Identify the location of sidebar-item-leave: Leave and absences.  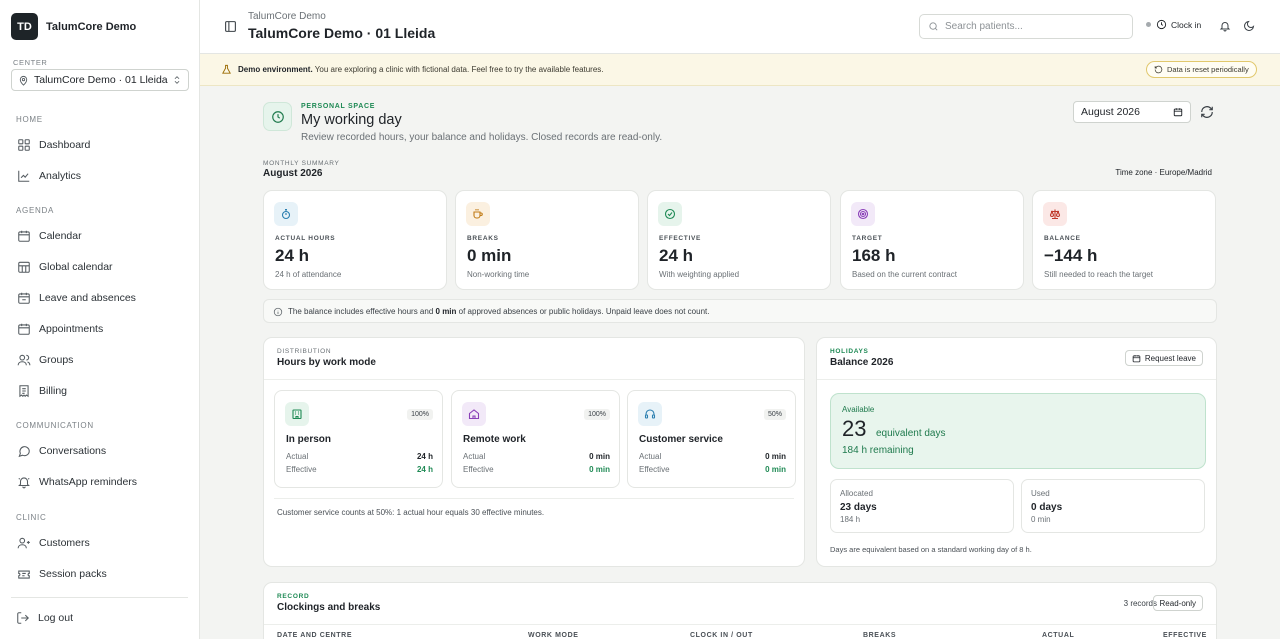
(76, 298).